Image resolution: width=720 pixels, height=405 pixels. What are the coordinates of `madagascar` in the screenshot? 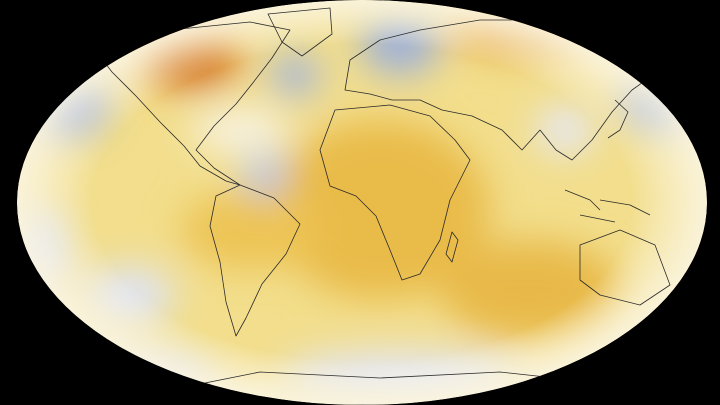 It's located at (452, 247).